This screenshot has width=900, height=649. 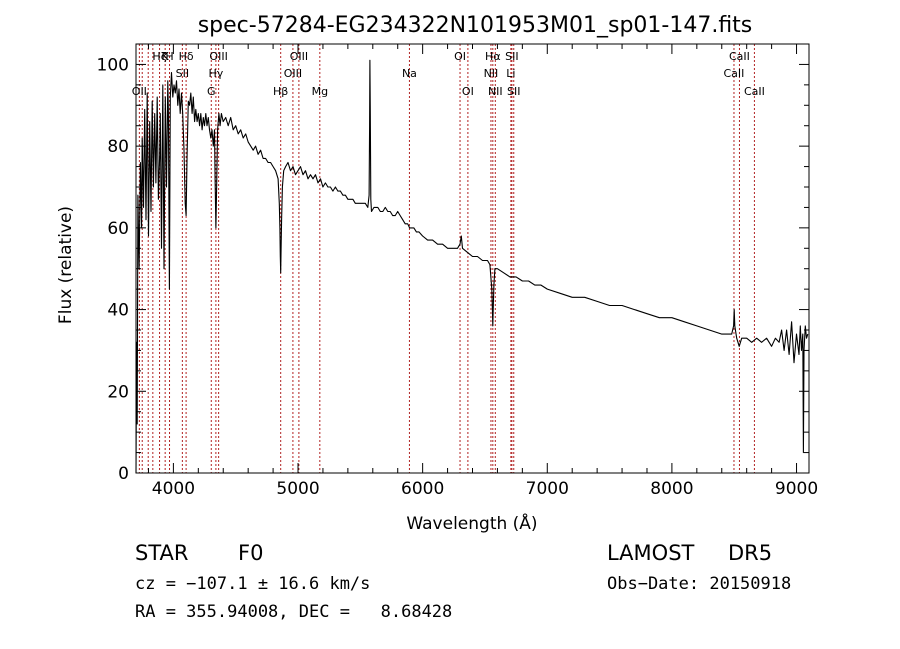 What do you see at coordinates (493, 56) in the screenshot?
I see `spectral-line-label: Hα` at bounding box center [493, 56].